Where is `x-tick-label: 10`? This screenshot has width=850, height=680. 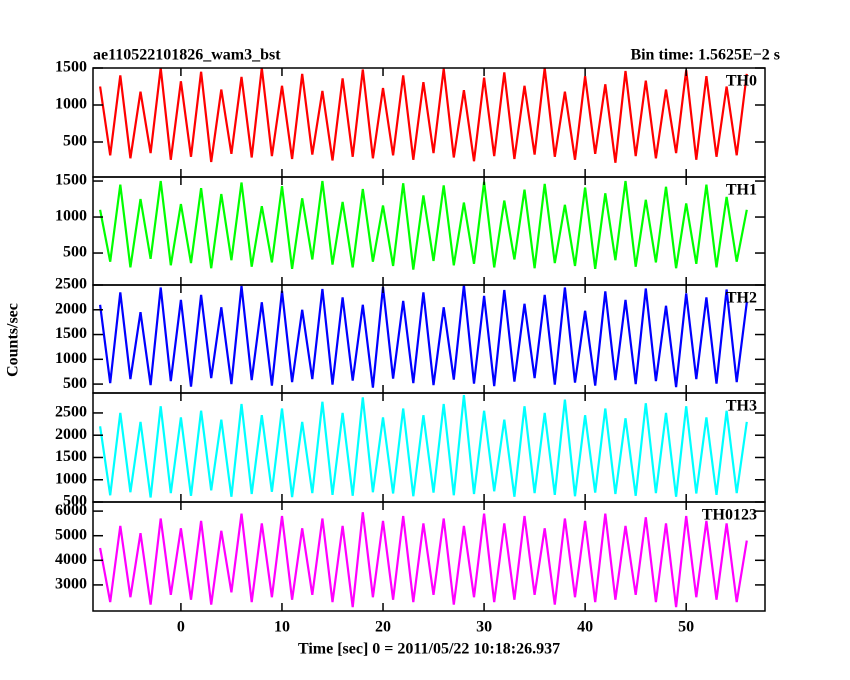 x-tick-label: 10 is located at coordinates (282, 627).